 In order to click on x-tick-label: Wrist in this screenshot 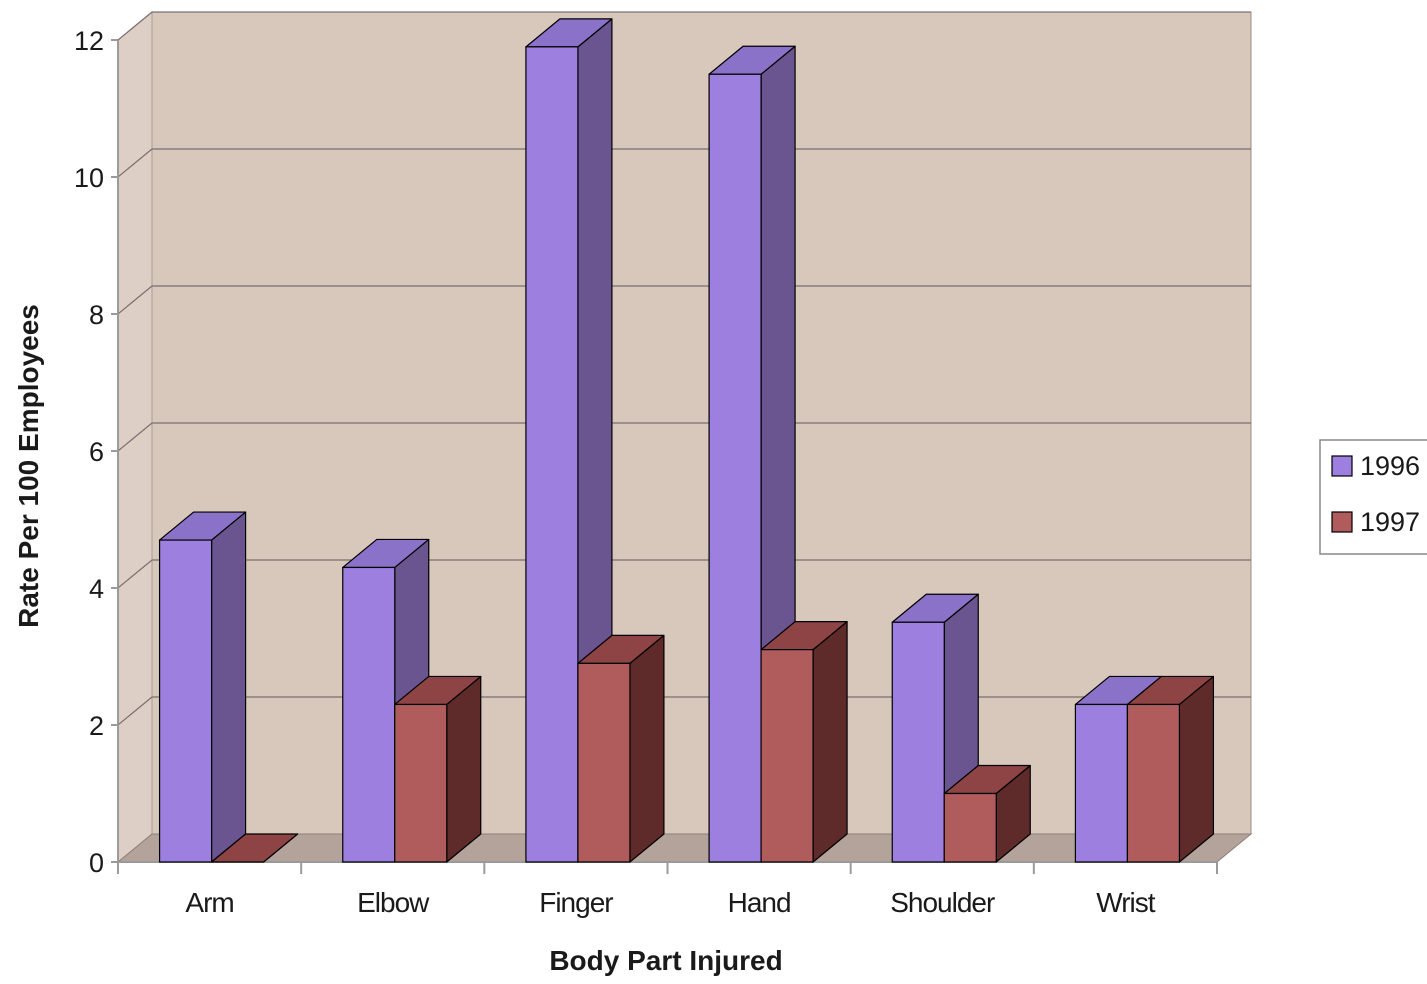, I will do `click(1125, 902)`.